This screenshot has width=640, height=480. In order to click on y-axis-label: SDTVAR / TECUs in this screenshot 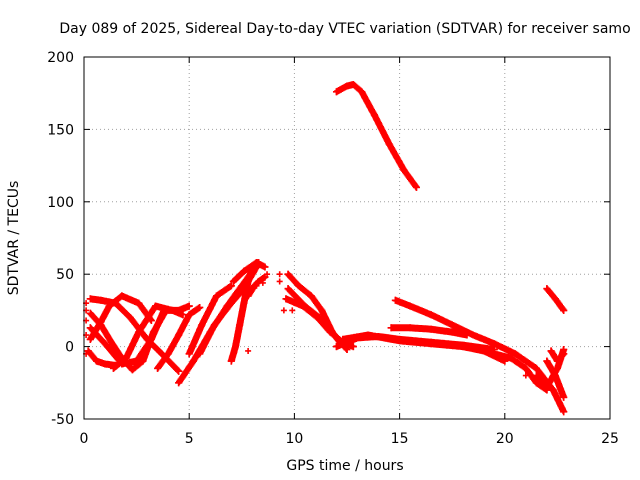, I will do `click(14, 238)`.